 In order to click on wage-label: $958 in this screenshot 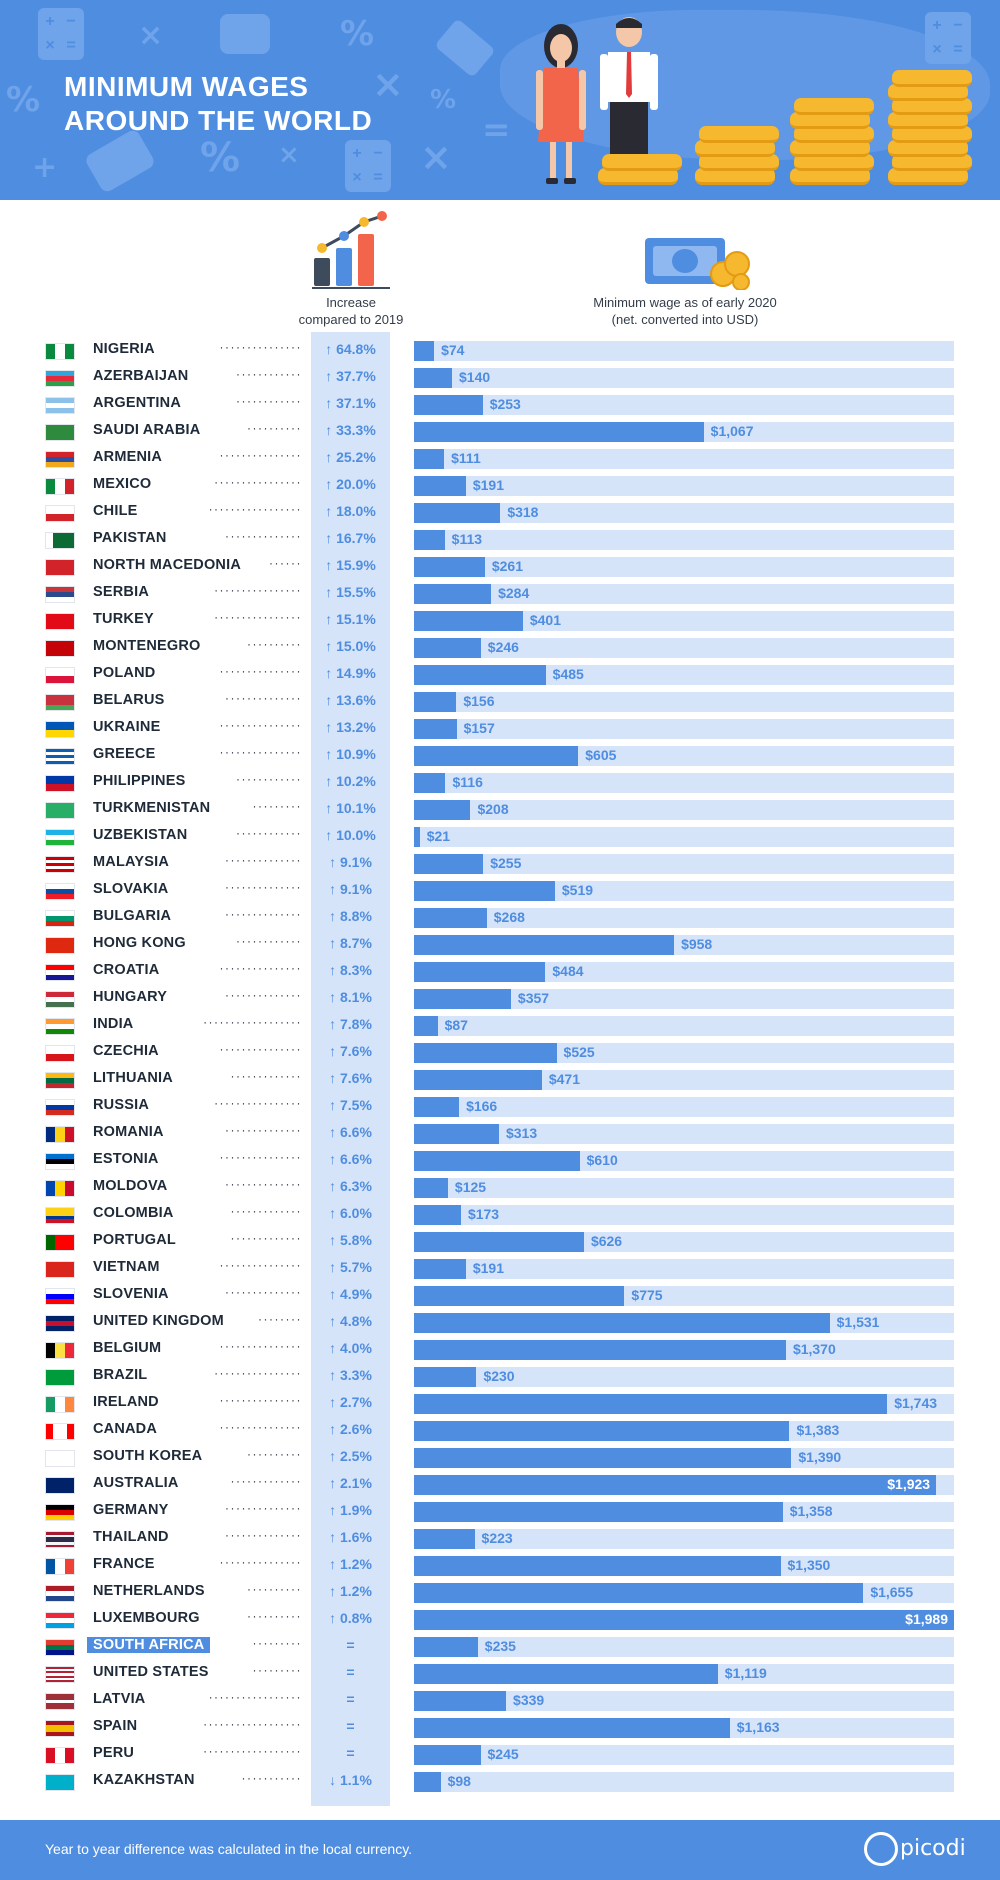, I will do `click(697, 944)`.